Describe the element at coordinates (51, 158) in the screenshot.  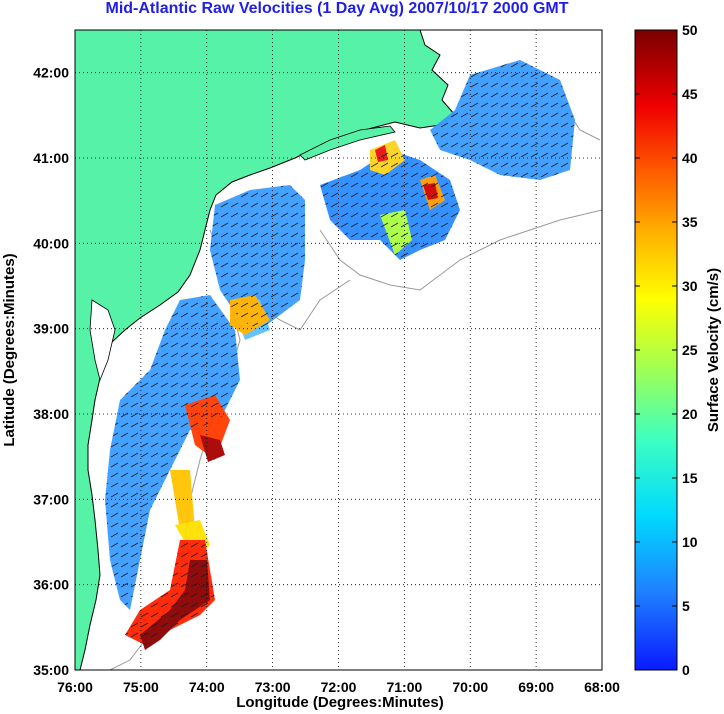
I see `y-tick-label: 41:00` at that location.